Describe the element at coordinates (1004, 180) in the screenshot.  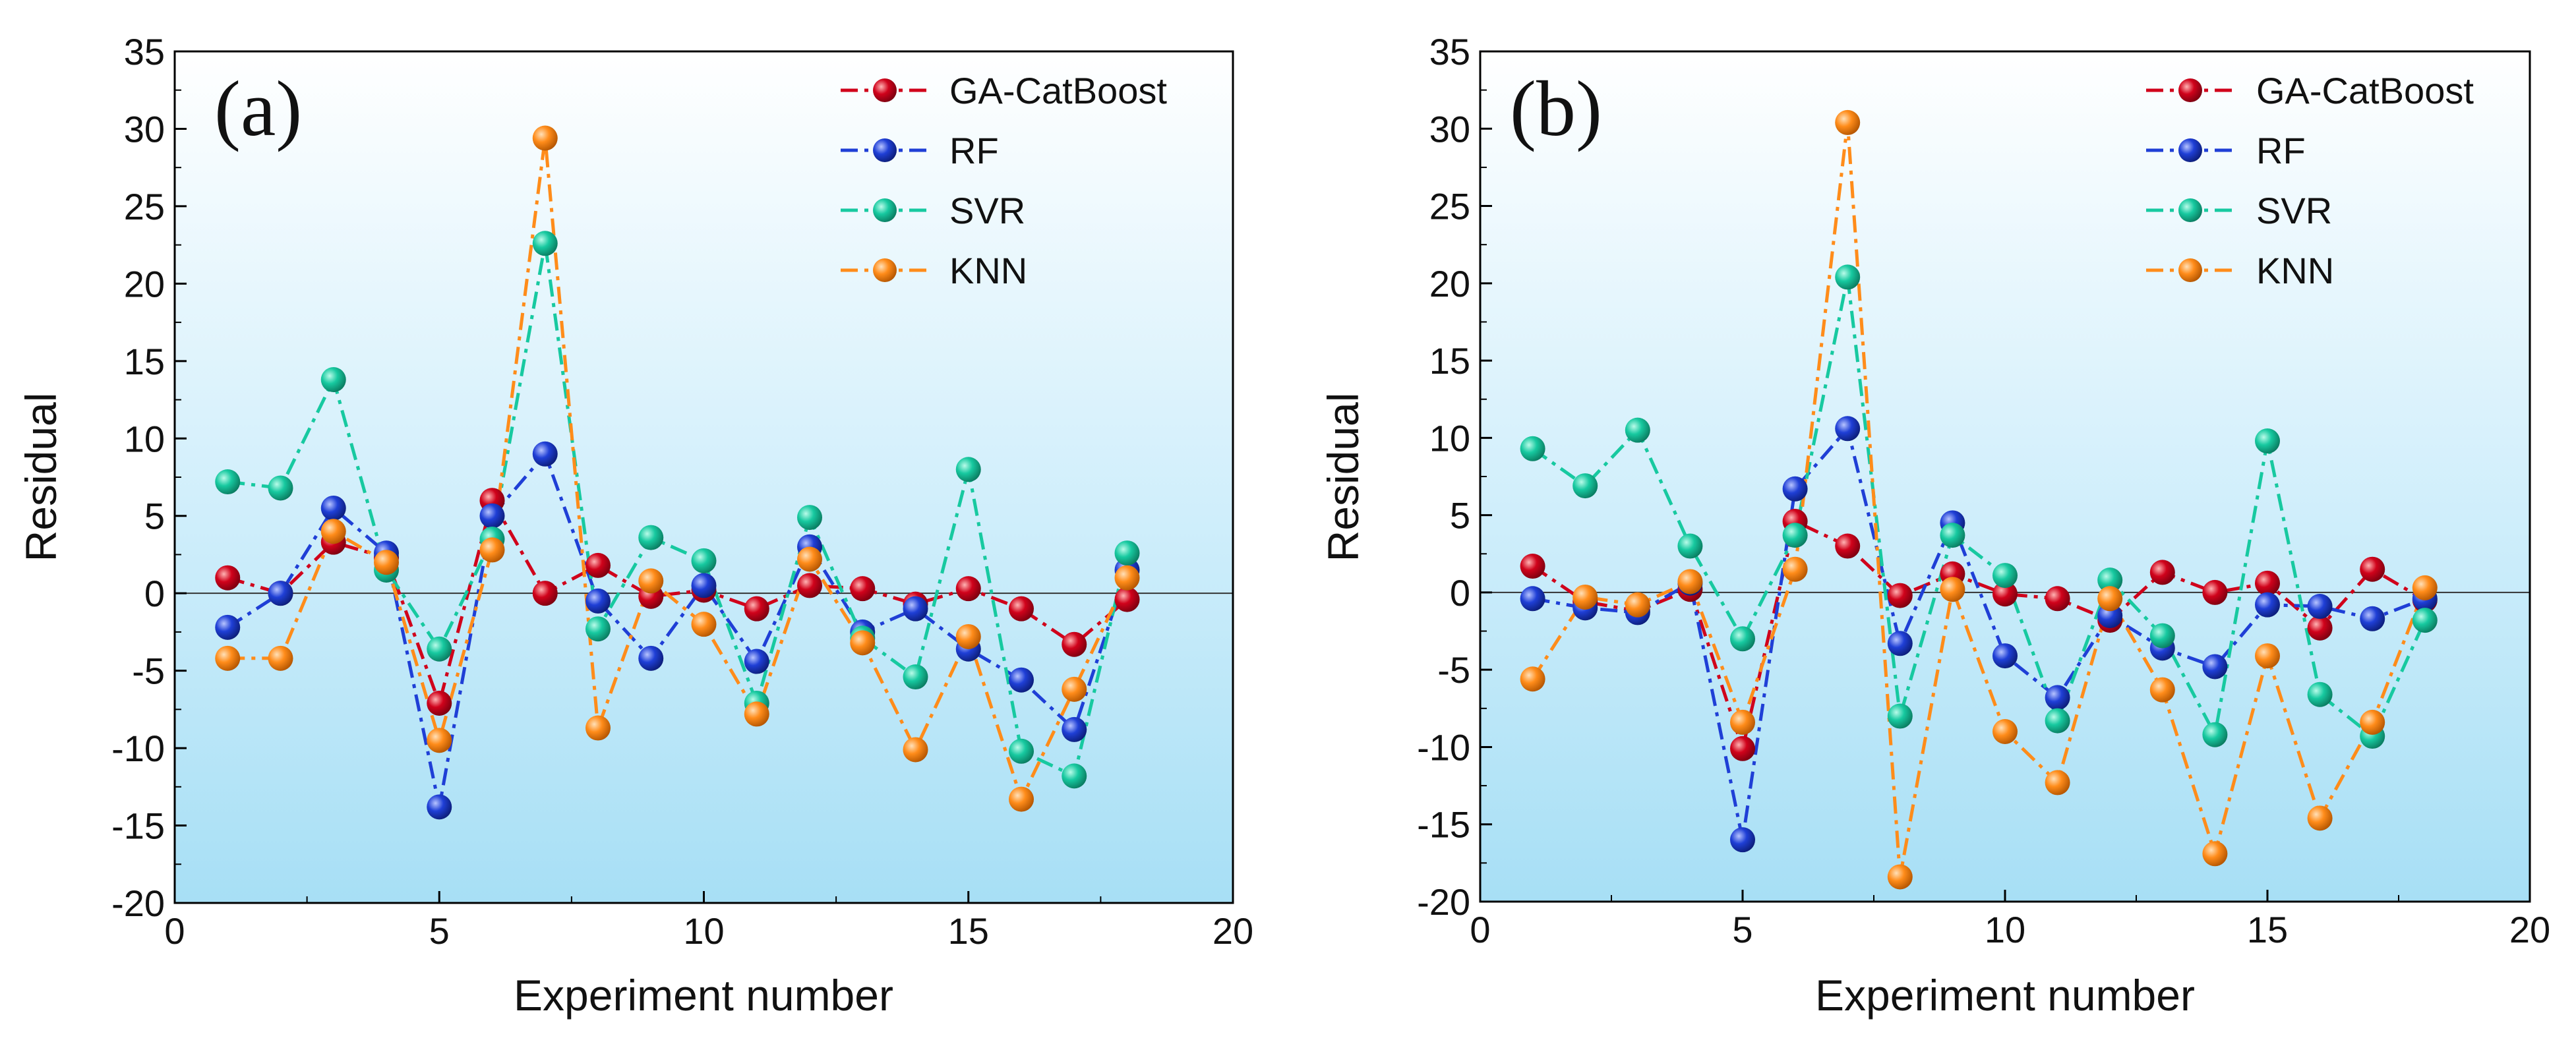
I see `legend-a: GA-CatBoost RF SVR KNN` at that location.